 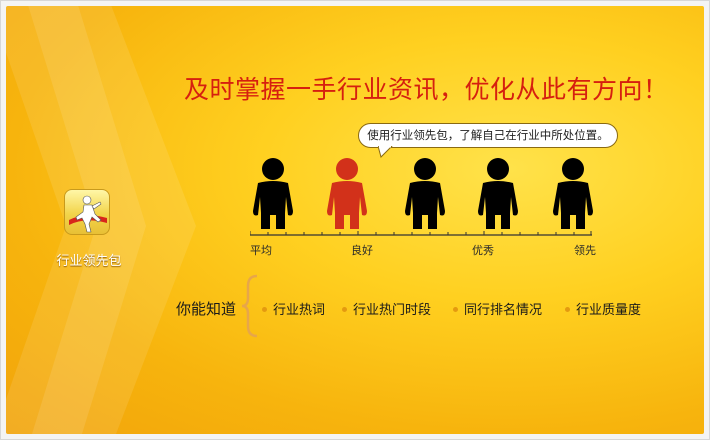 I want to click on level-axis, so click(x=421, y=233).